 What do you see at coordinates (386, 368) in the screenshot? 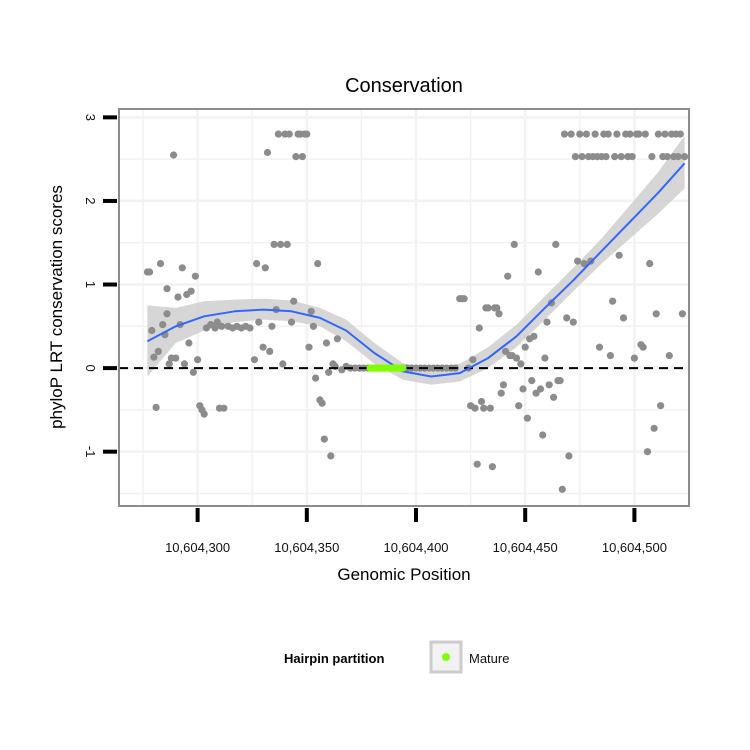
I see `mature-points-layer` at bounding box center [386, 368].